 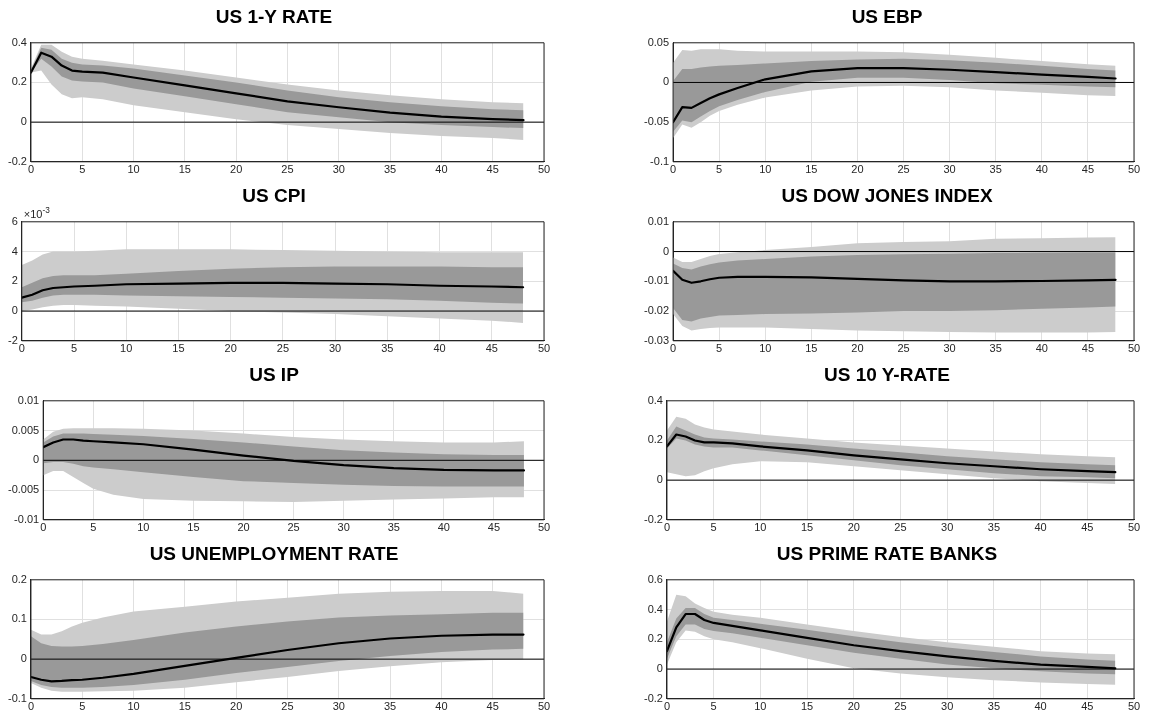 What do you see at coordinates (19, 41) in the screenshot?
I see `y-tick-label: 0.4` at bounding box center [19, 41].